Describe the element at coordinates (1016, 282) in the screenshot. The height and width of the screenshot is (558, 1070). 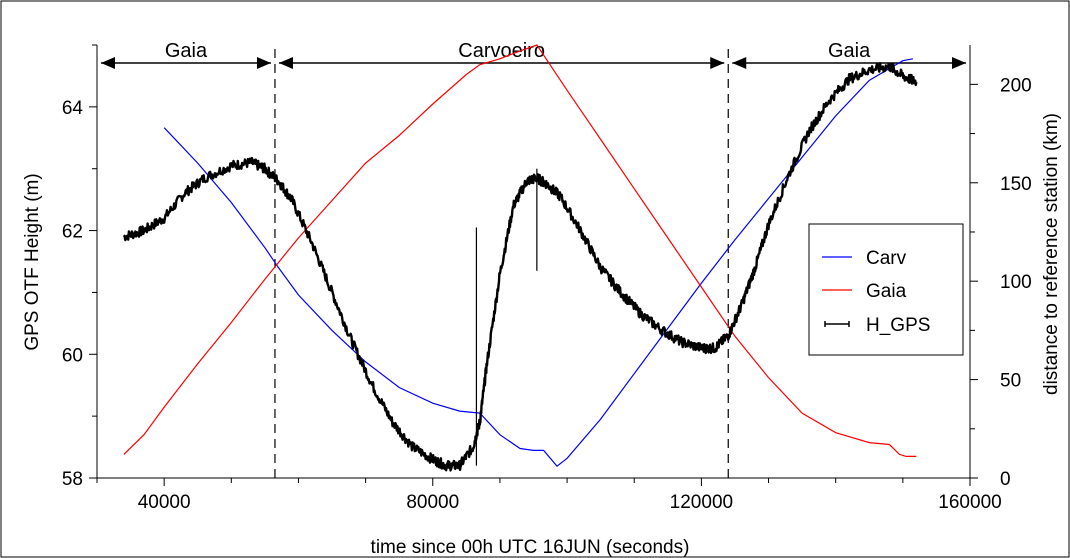
I see `y-right-tick-label: 100` at that location.